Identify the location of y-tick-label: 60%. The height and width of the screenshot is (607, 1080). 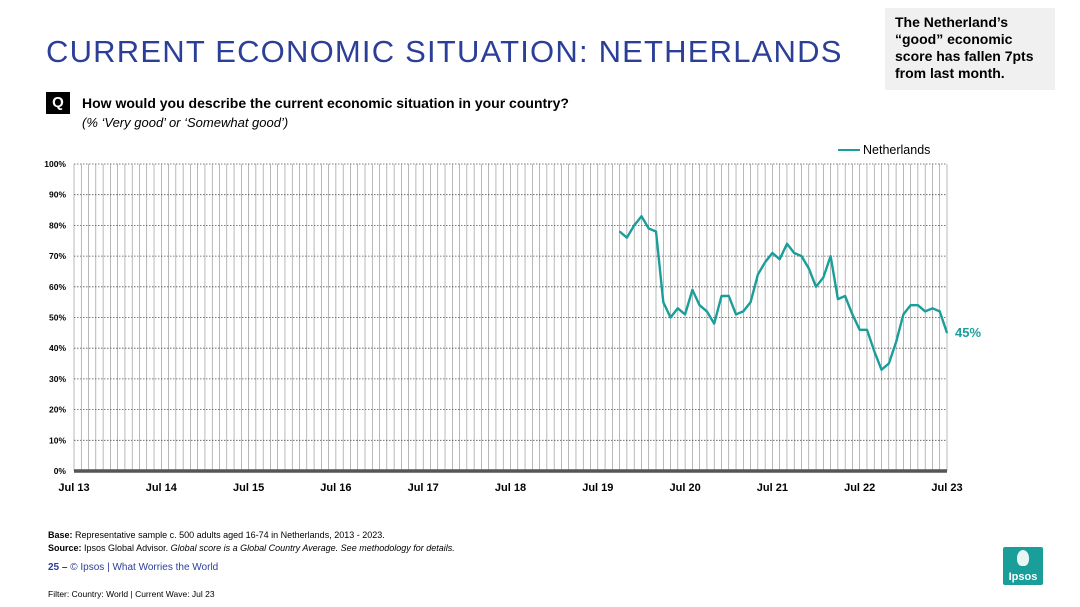
(57, 287).